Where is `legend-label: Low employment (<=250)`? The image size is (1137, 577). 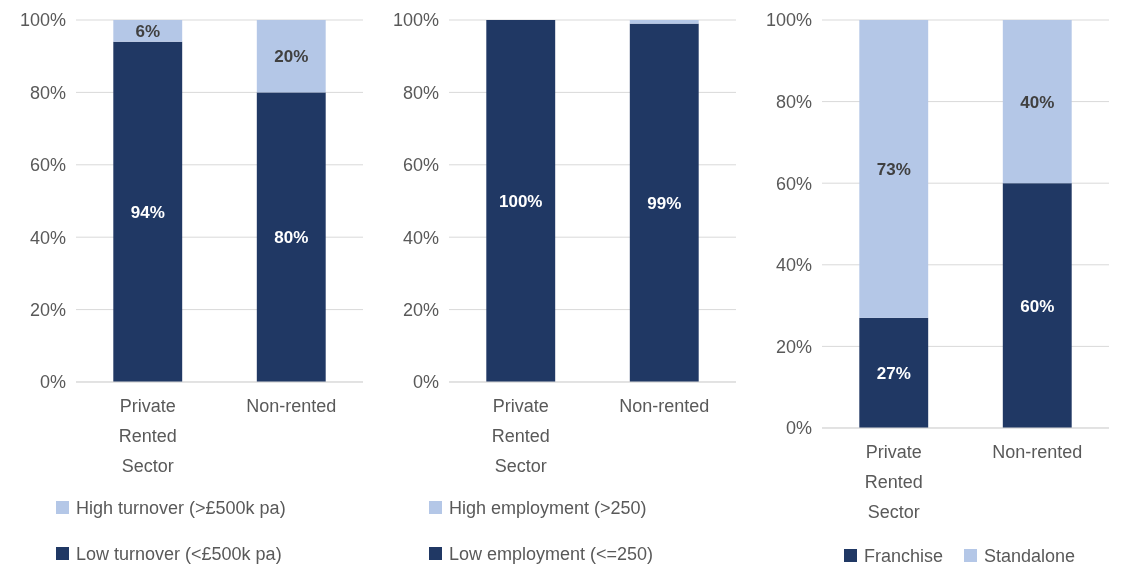
legend-label: Low employment (<=250) is located at coordinates (551, 554).